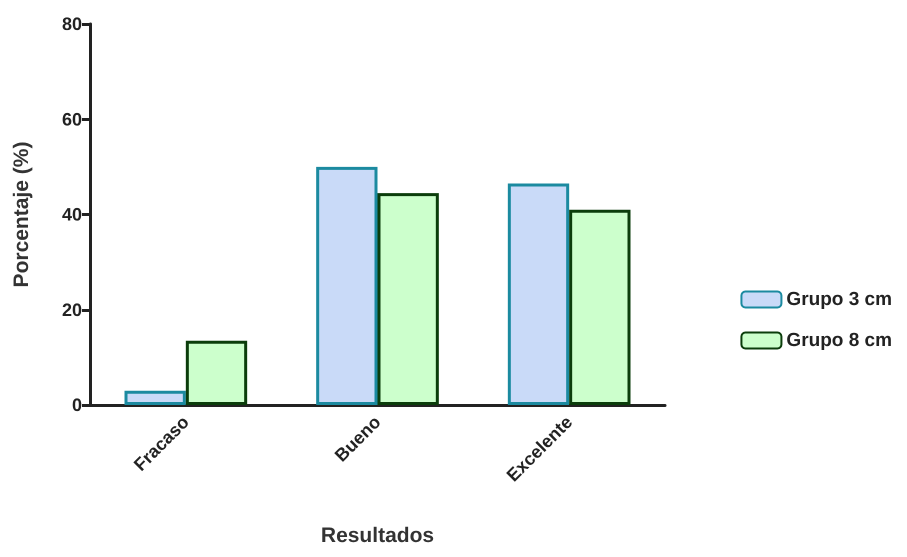 The width and height of the screenshot is (907, 557). What do you see at coordinates (839, 340) in the screenshot?
I see `legend-label: Grupo 8 cm` at bounding box center [839, 340].